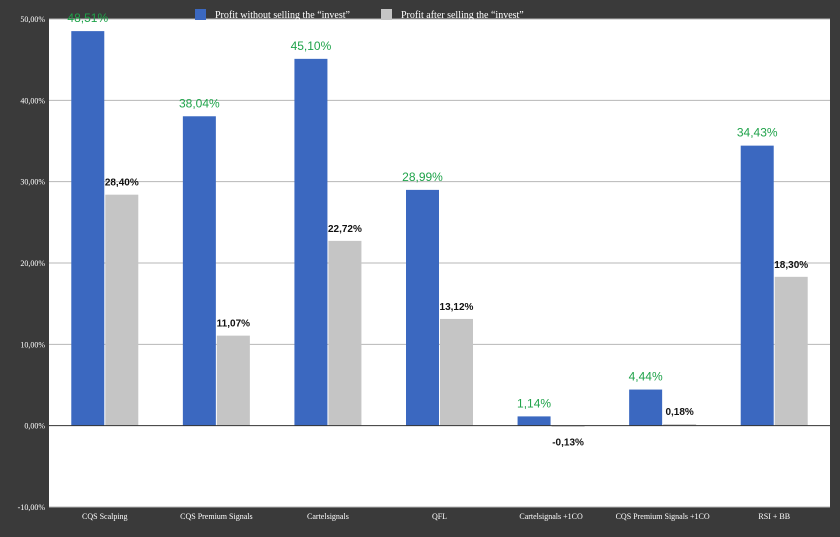  What do you see at coordinates (282, 15) in the screenshot?
I see `legend-label-series-1: Profit without selling the “invest”` at bounding box center [282, 15].